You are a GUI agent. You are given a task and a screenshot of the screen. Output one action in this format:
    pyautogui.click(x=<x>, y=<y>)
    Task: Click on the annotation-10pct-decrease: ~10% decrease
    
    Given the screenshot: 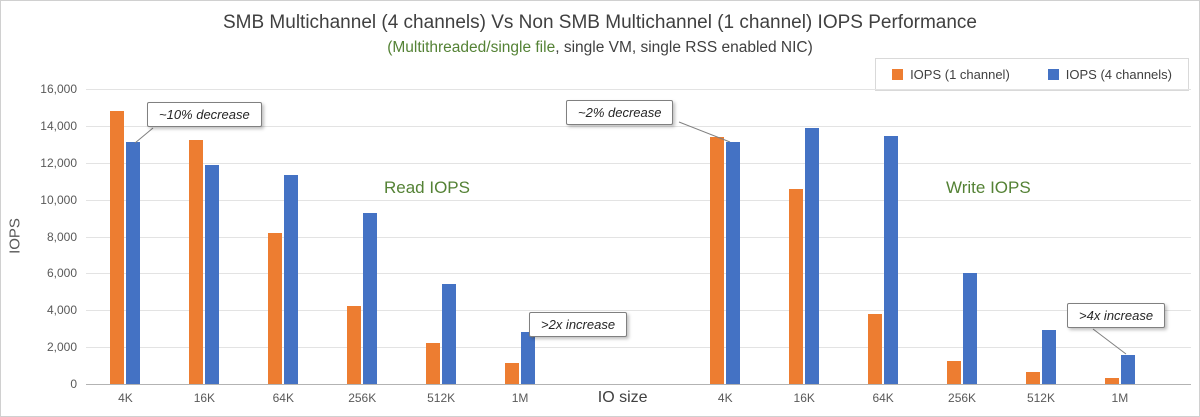 What is the action you would take?
    pyautogui.click(x=204, y=114)
    